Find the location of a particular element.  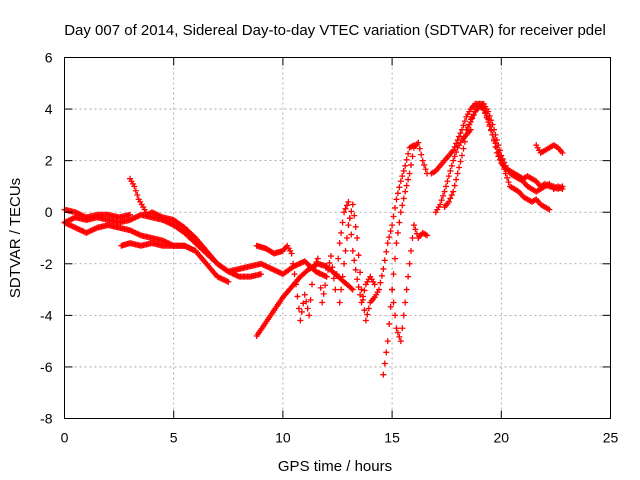

y-tick-label: -2 is located at coordinates (46, 264).